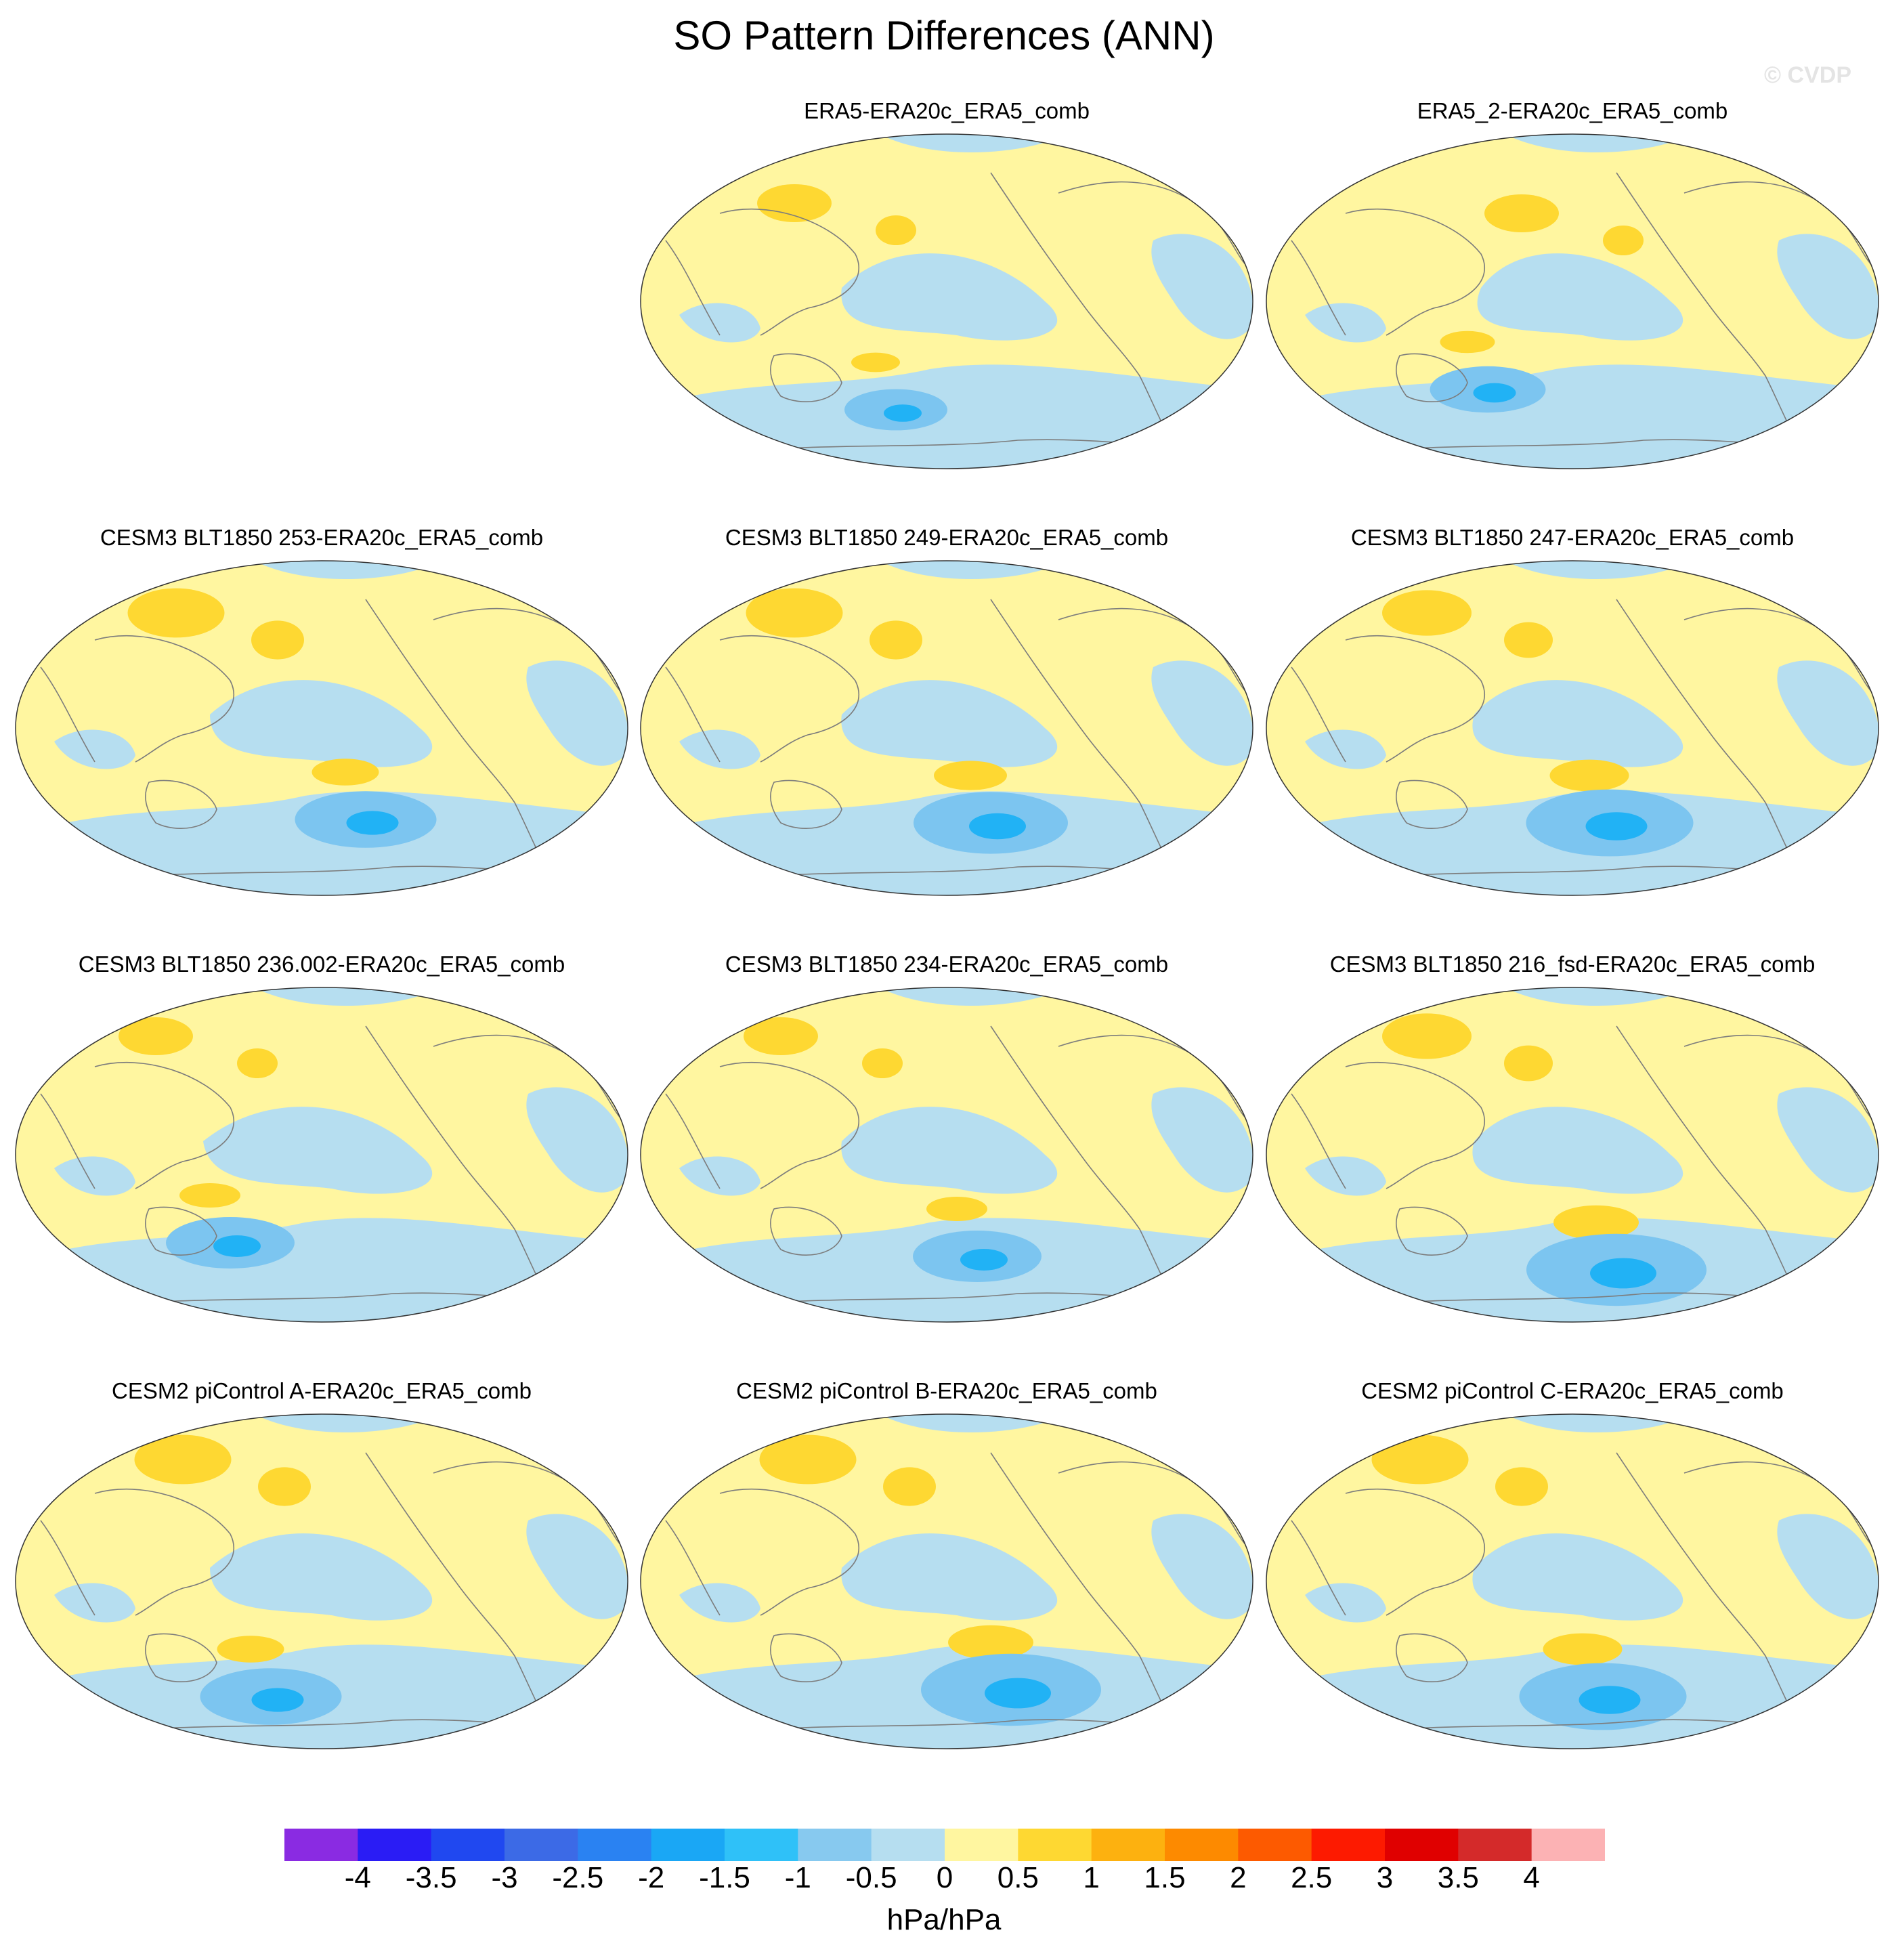 Image resolution: width=1888 pixels, height=1960 pixels. Describe the element at coordinates (1238, 1877) in the screenshot. I see `colorbar-tick-label: 2` at that location.